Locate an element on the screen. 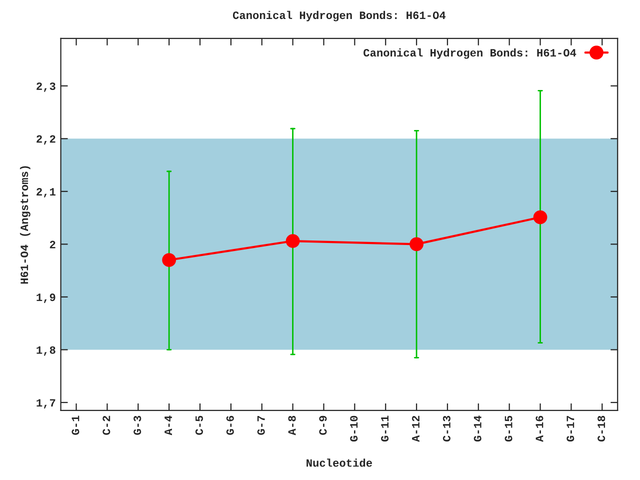 Image resolution: width=640 pixels, height=480 pixels. x-tick-label: C-2 is located at coordinates (106, 425).